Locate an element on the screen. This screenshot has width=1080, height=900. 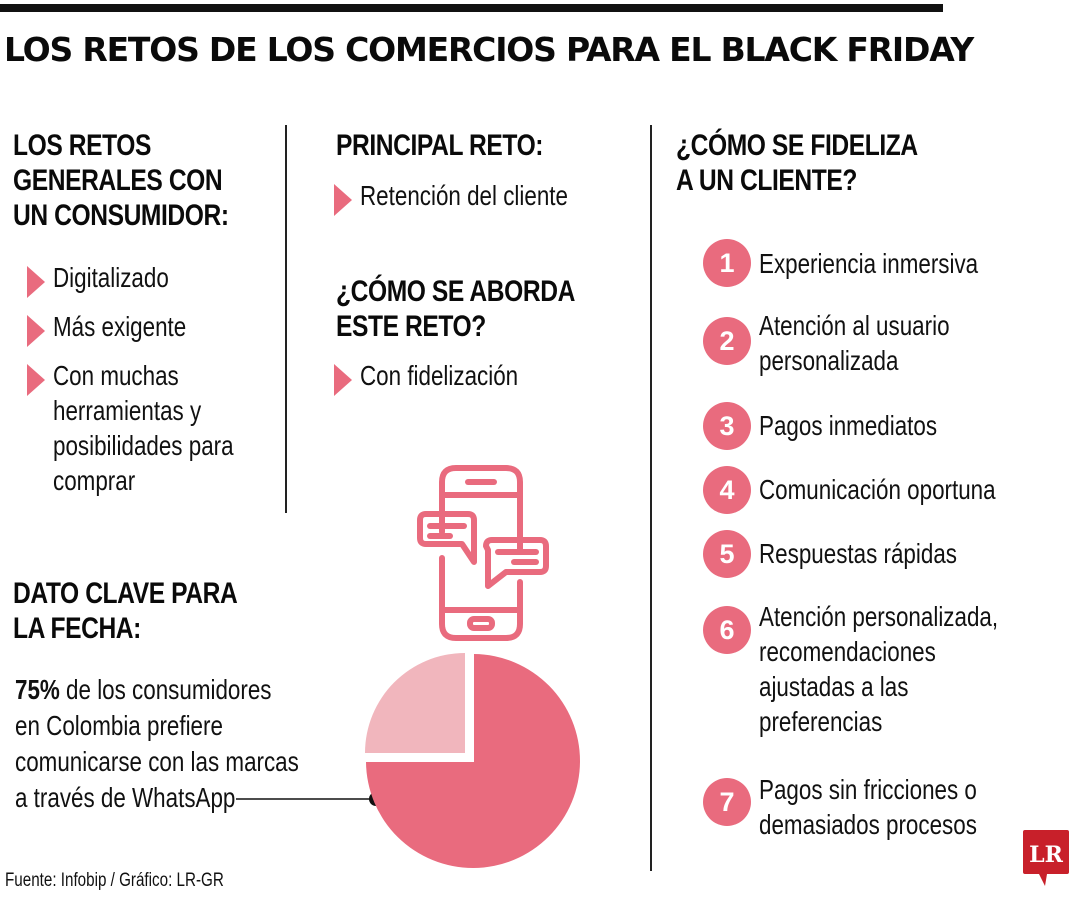
heading-line: PRINCIPAL RETO: is located at coordinates (440, 145).